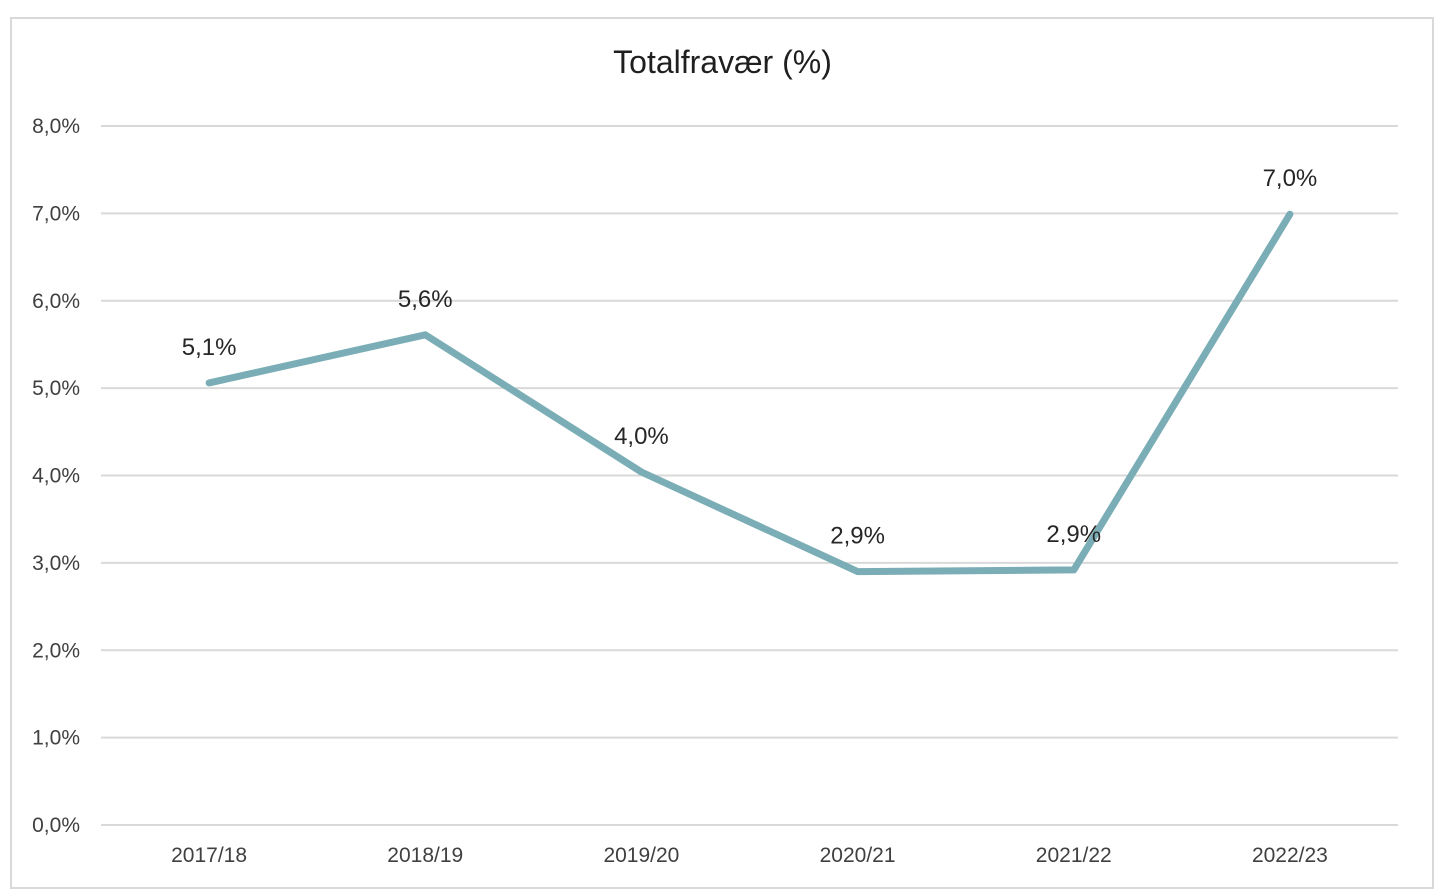 The width and height of the screenshot is (1439, 895). Describe the element at coordinates (1290, 178) in the screenshot. I see `data-label: 7,0%` at that location.